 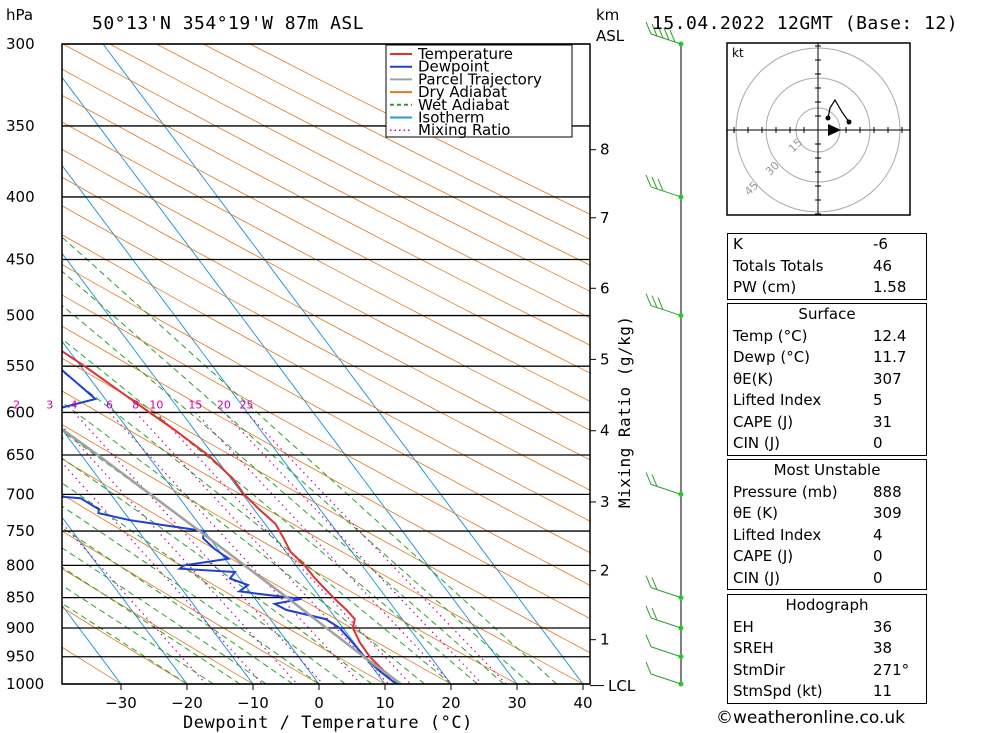 I want to click on mixing-ratio-label: 25, so click(x=246, y=404).